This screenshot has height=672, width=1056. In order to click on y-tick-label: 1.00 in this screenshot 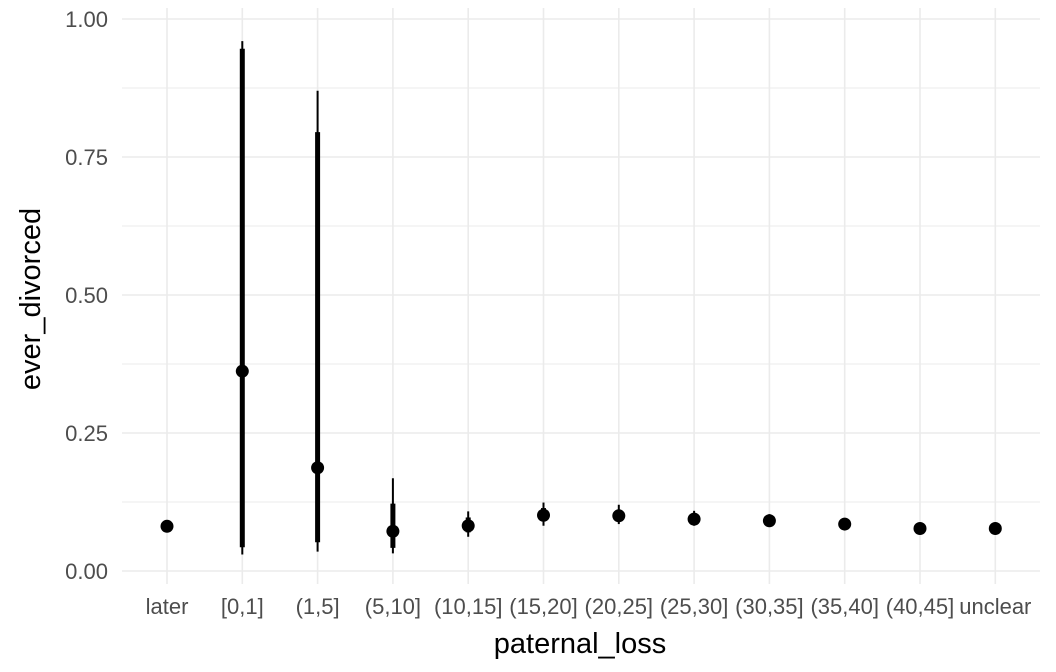, I will do `click(86, 19)`.